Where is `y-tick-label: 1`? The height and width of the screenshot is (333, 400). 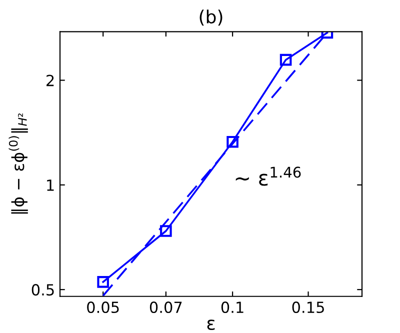
y-tick-label: 1 is located at coordinates (50, 185).